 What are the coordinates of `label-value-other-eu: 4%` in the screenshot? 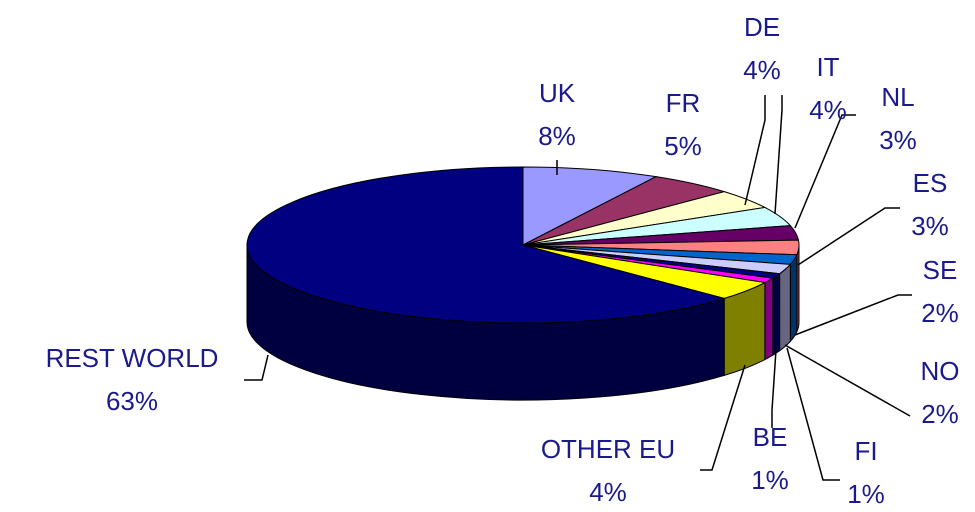 It's located at (608, 492).